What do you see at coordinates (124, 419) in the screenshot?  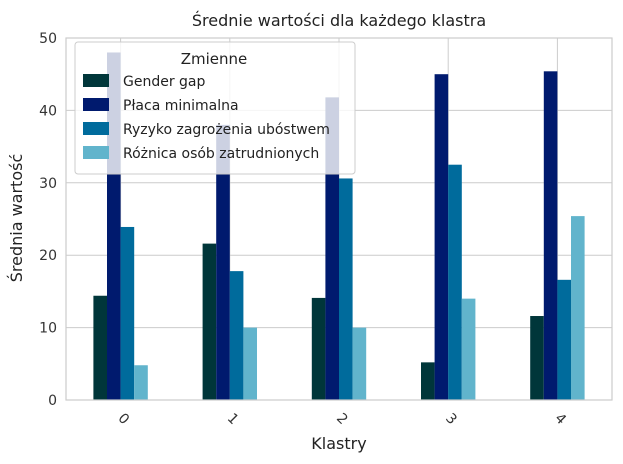 I see `x-tick-label: 0` at bounding box center [124, 419].